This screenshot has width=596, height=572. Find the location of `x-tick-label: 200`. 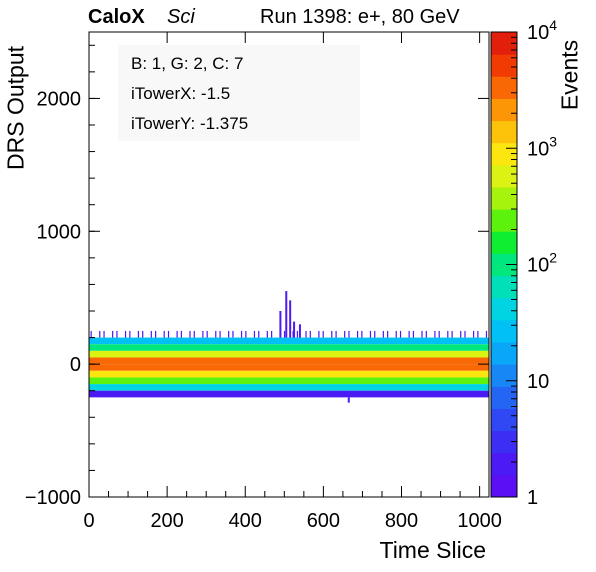

x-tick-label: 200 is located at coordinates (166, 521).